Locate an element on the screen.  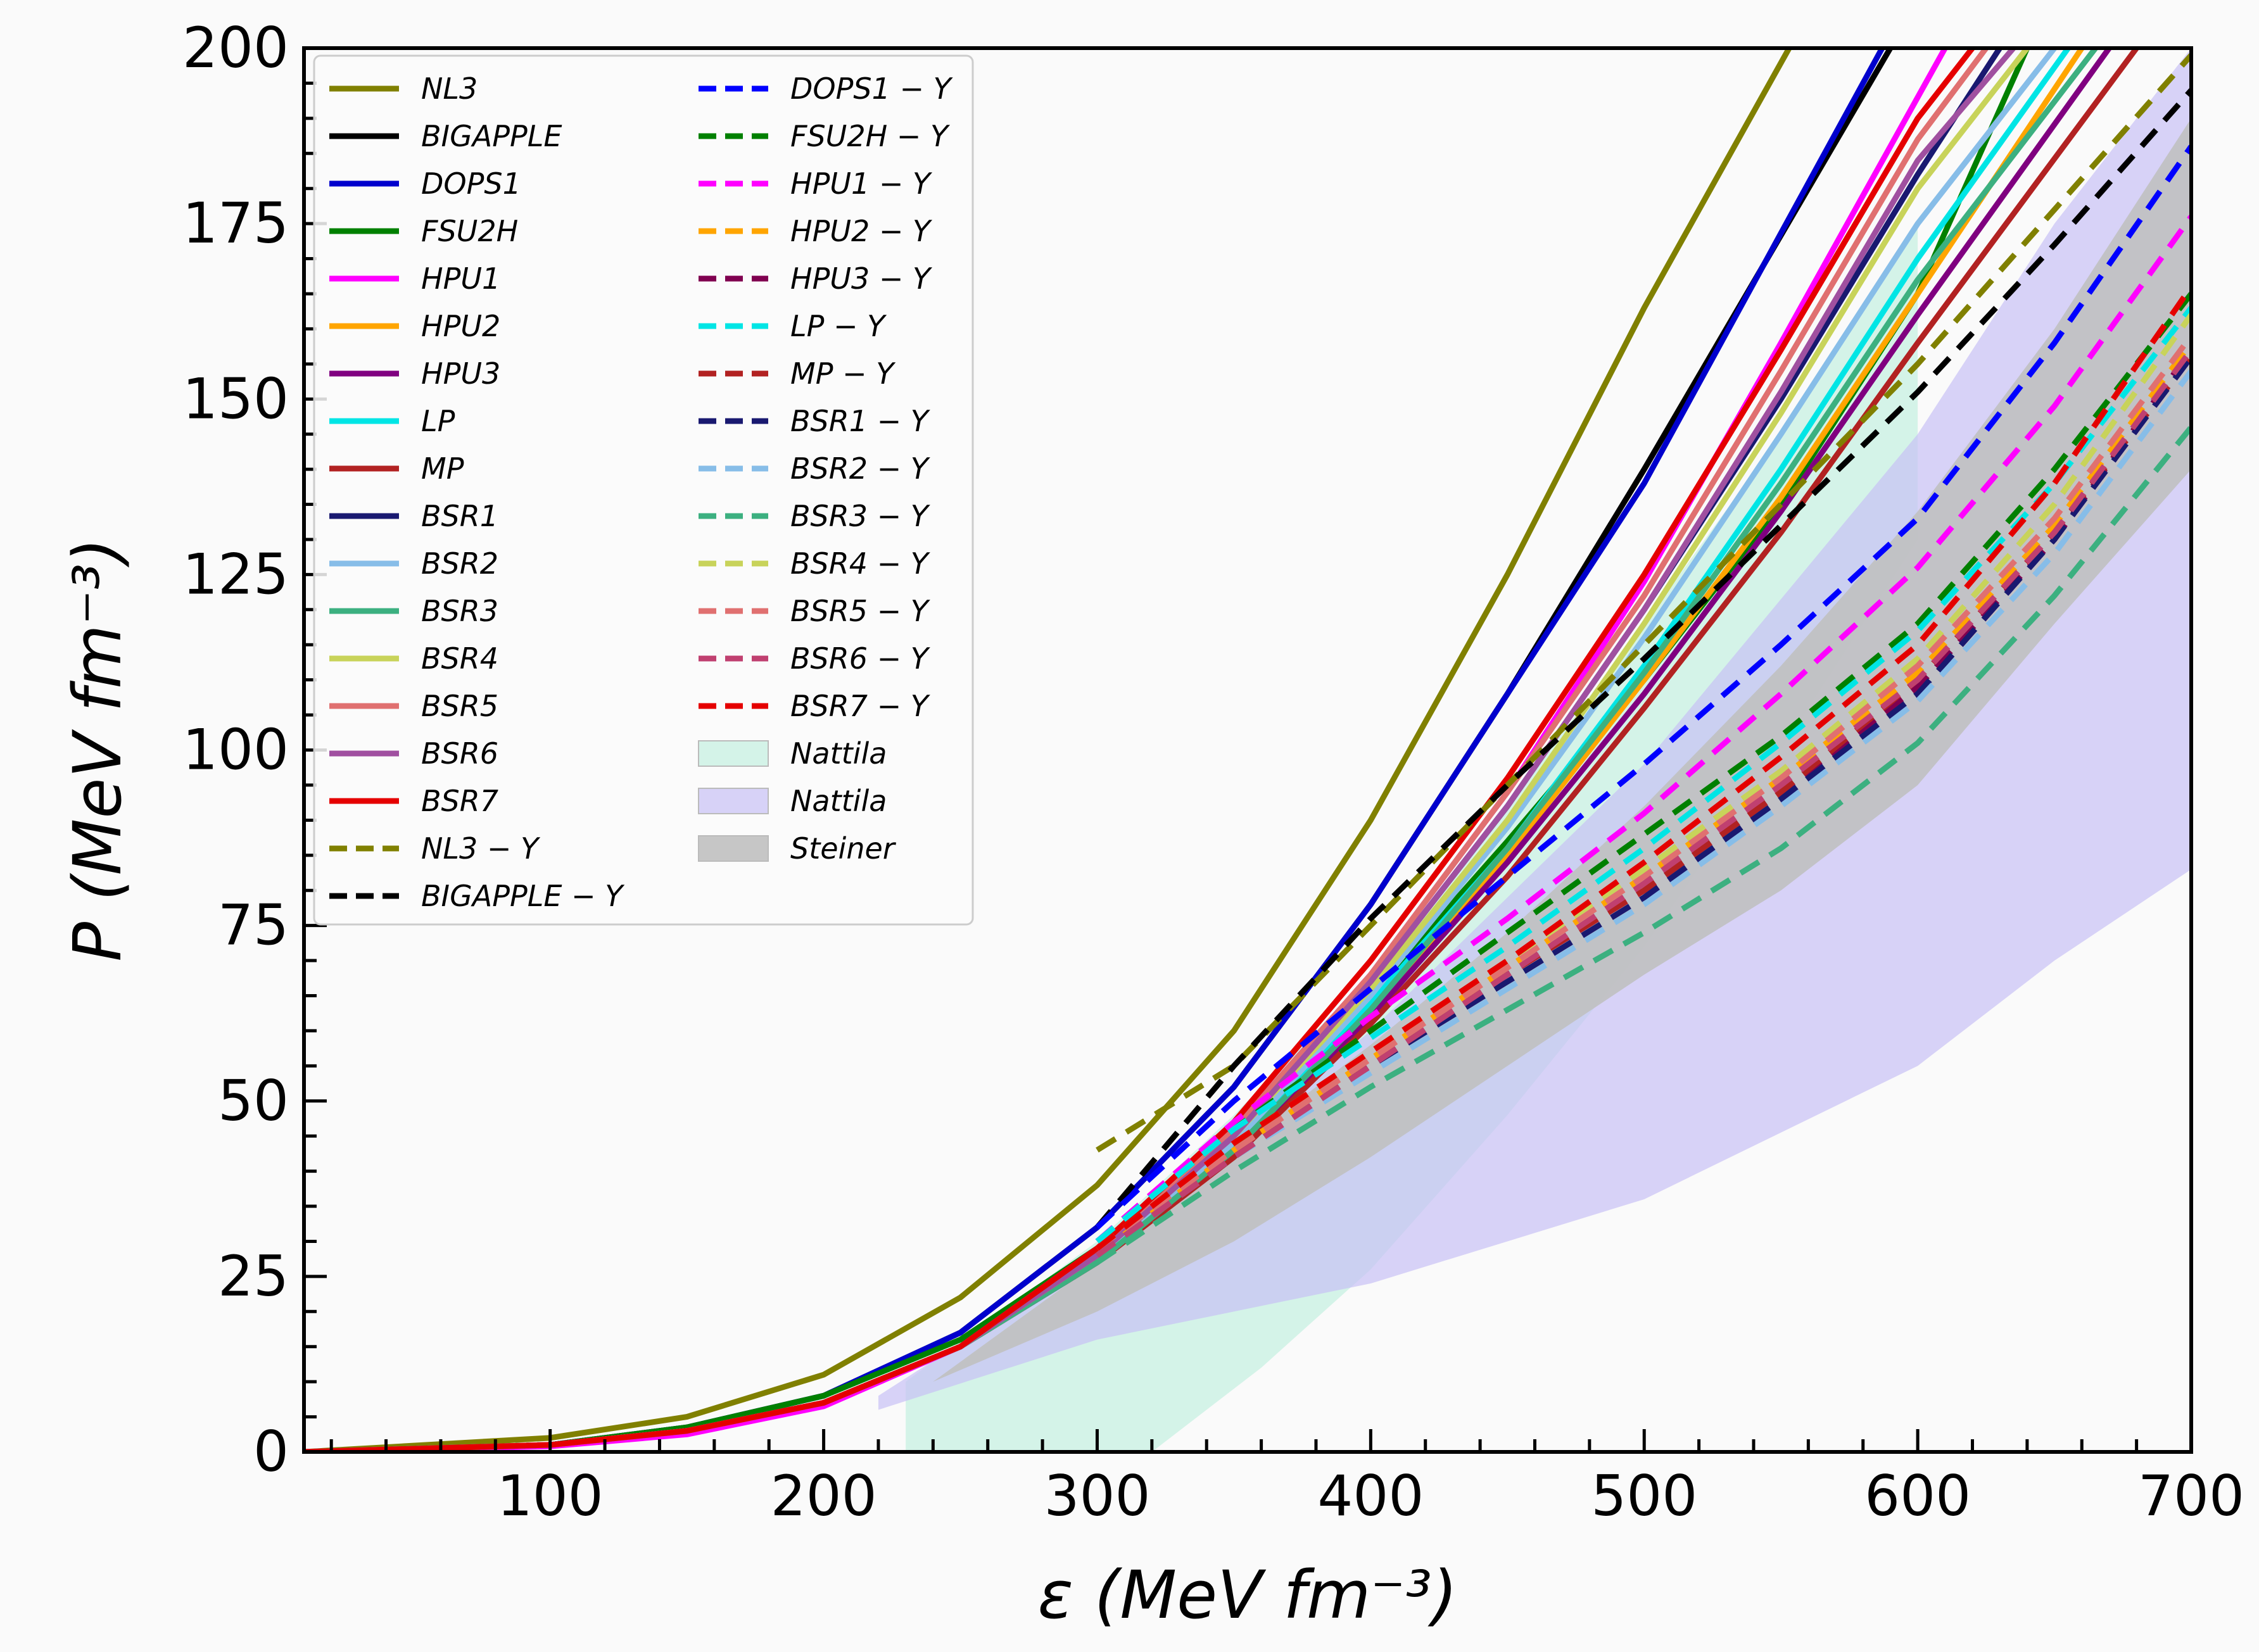
legend-label-bsr7: BSR7 is located at coordinates (459, 801).